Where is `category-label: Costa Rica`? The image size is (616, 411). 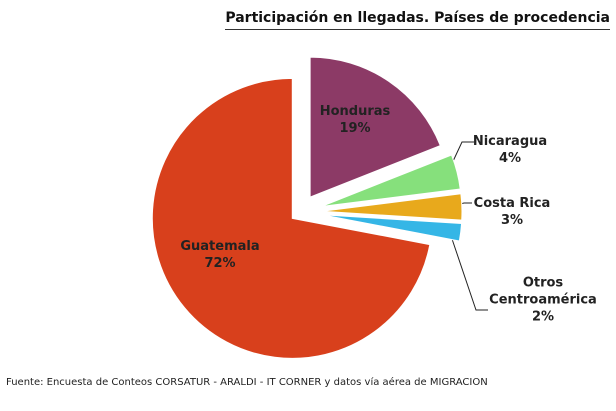
category-label: Costa Rica is located at coordinates (512, 203).